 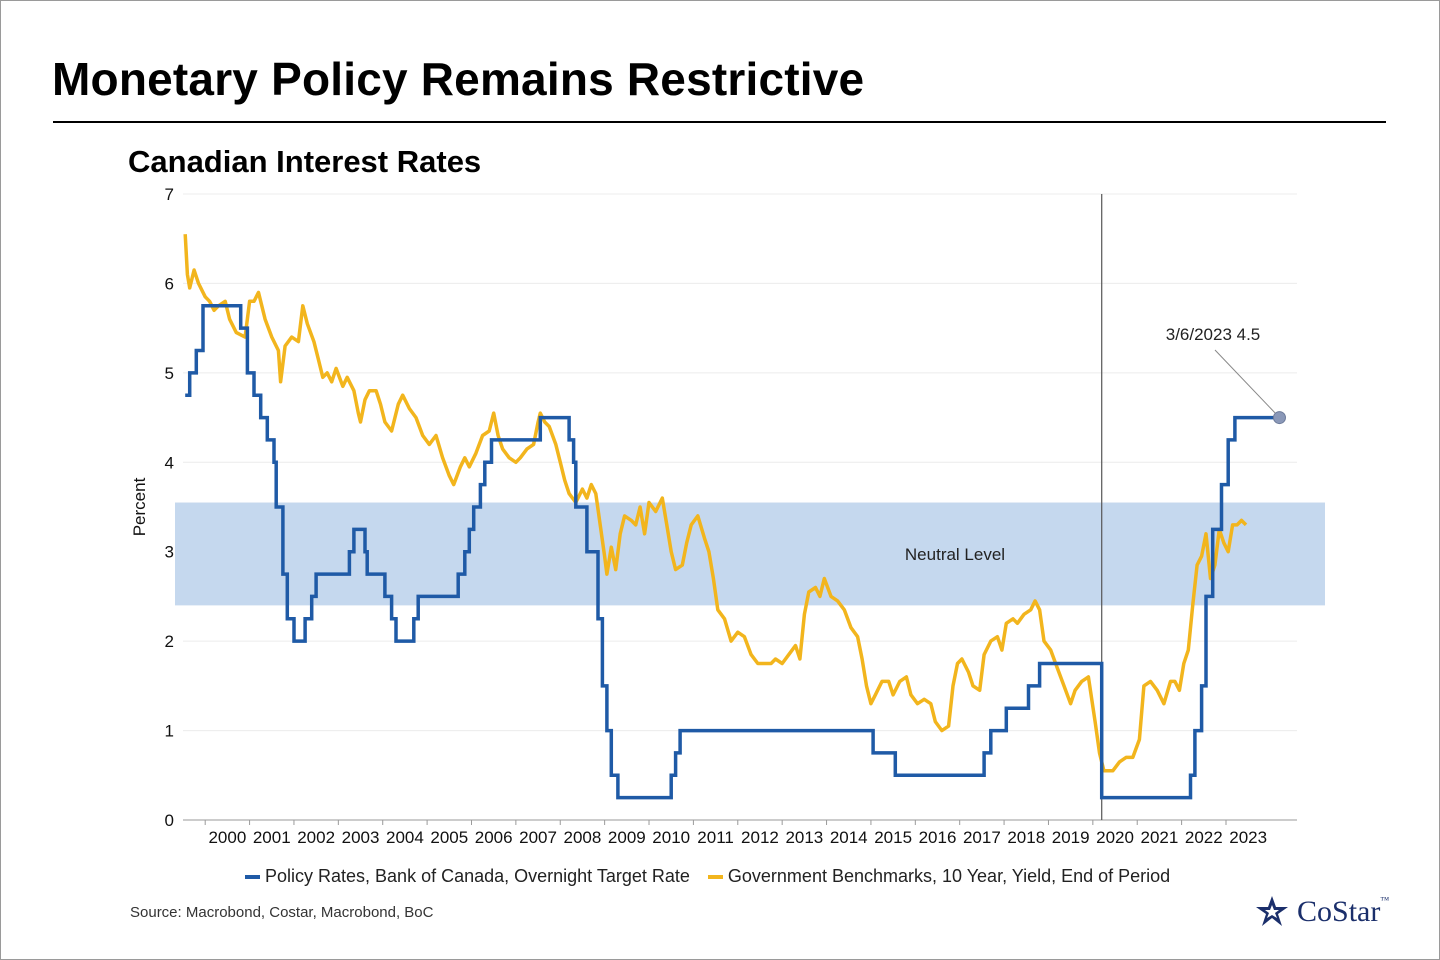 What do you see at coordinates (1247, 383) in the screenshot?
I see `annotation-leader-line` at bounding box center [1247, 383].